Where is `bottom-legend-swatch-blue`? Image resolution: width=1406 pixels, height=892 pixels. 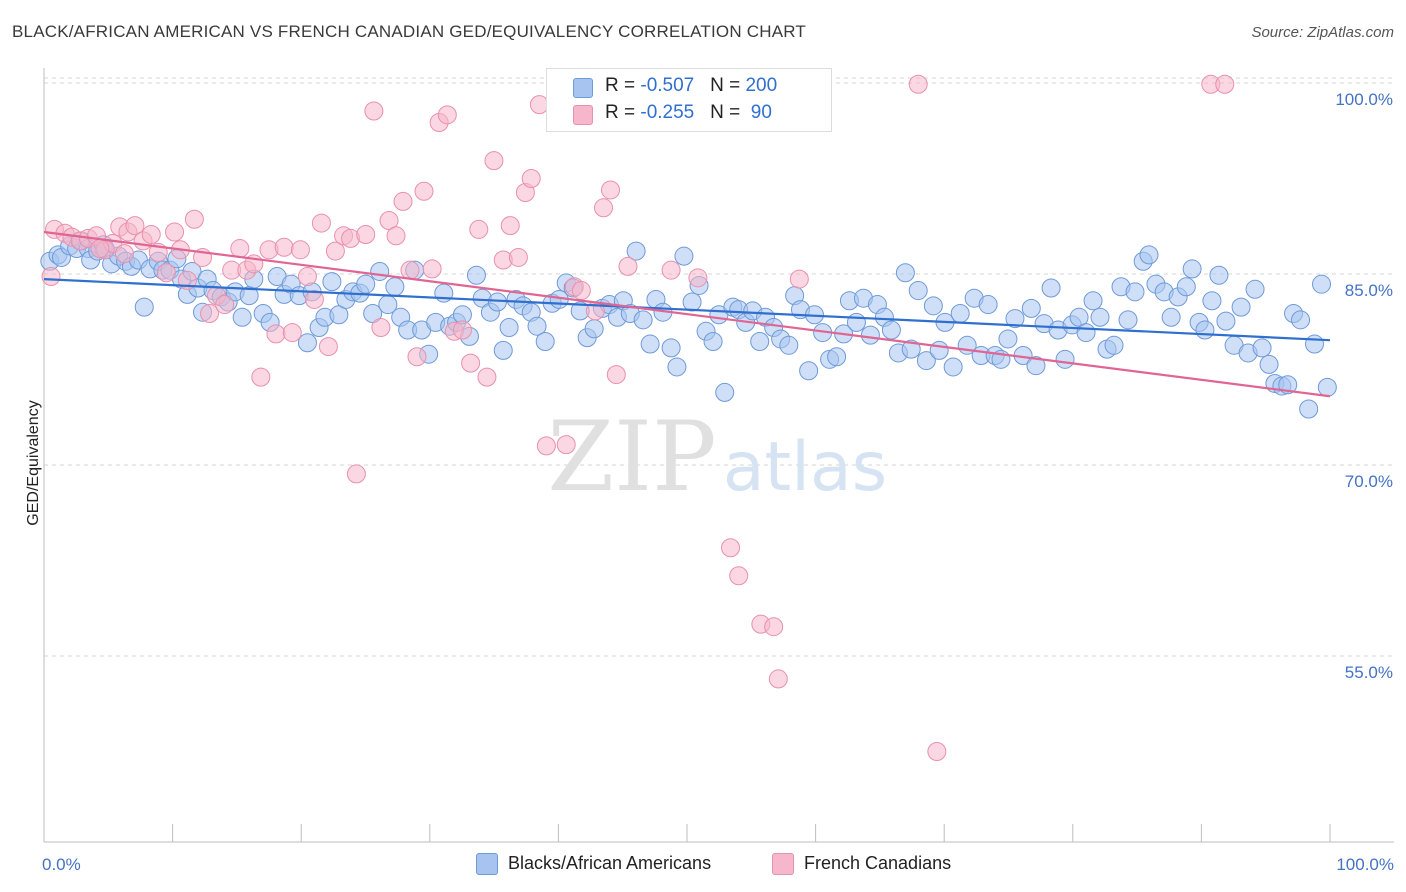 bottom-legend-swatch-blue is located at coordinates (487, 864).